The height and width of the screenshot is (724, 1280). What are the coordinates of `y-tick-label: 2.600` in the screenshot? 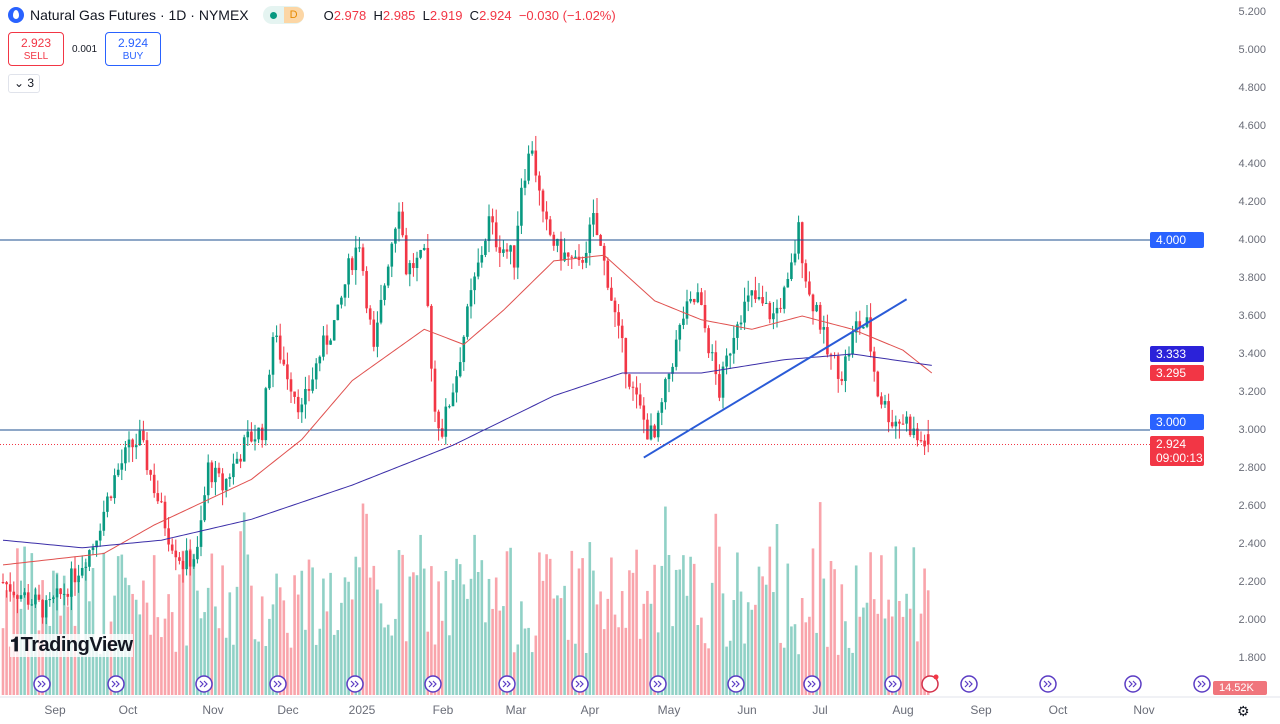 It's located at (1252, 506).